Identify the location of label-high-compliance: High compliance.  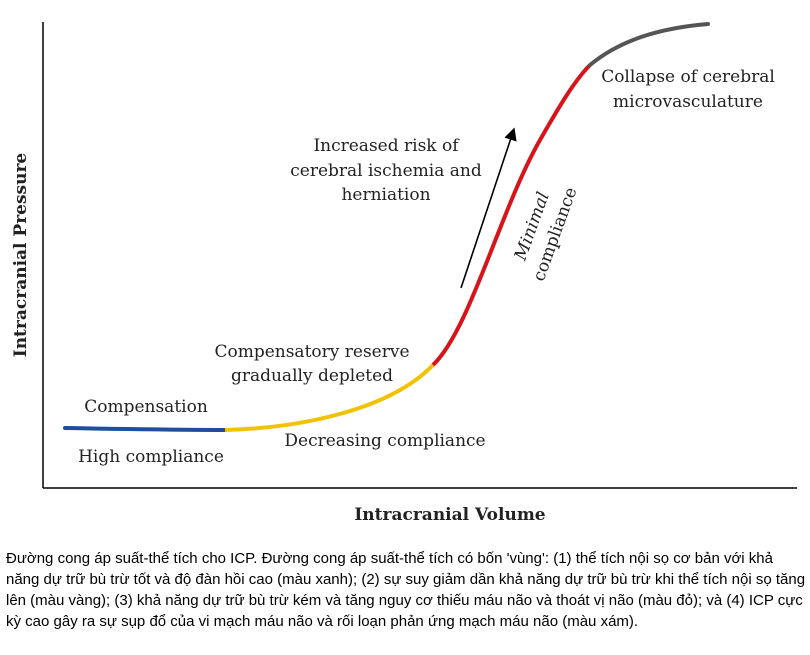
(151, 457).